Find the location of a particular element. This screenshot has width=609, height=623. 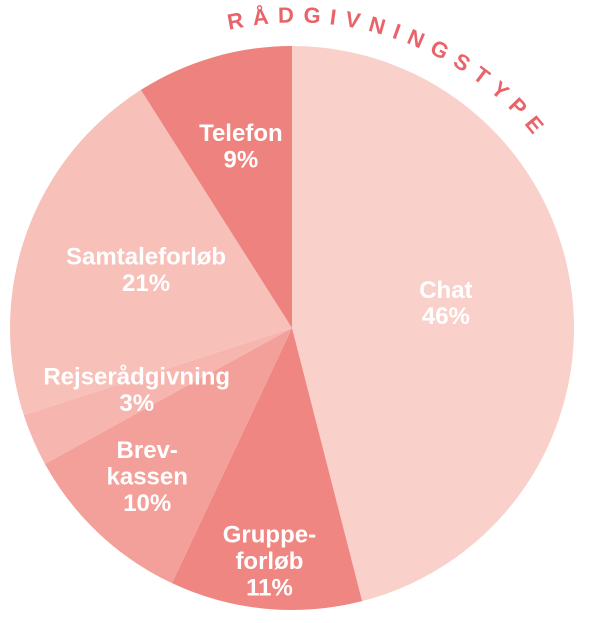

value-label: 9% is located at coordinates (241, 160).